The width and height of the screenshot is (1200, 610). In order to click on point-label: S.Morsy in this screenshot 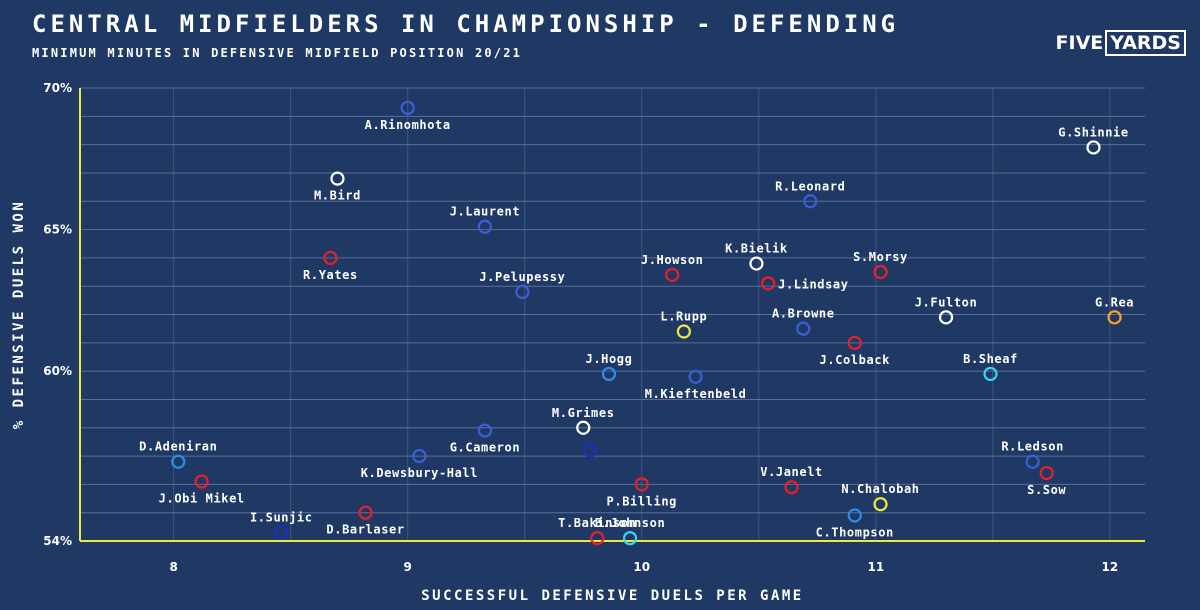, I will do `click(880, 257)`.